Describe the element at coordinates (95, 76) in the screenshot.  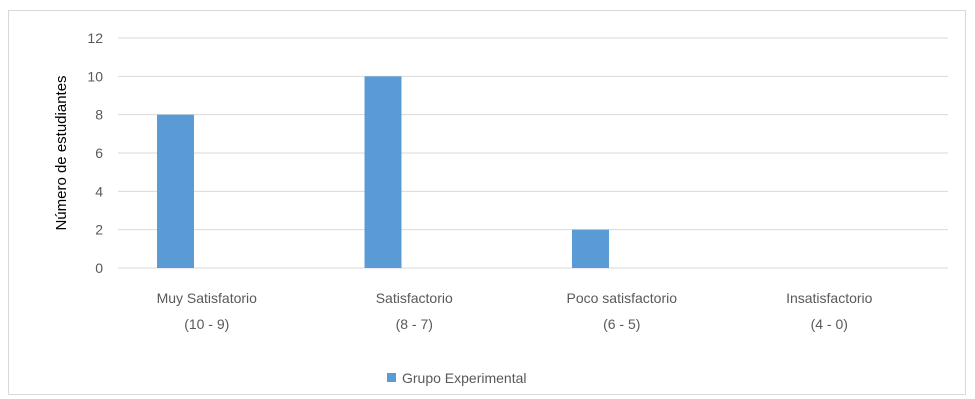
I see `y-tick-label: 10` at that location.